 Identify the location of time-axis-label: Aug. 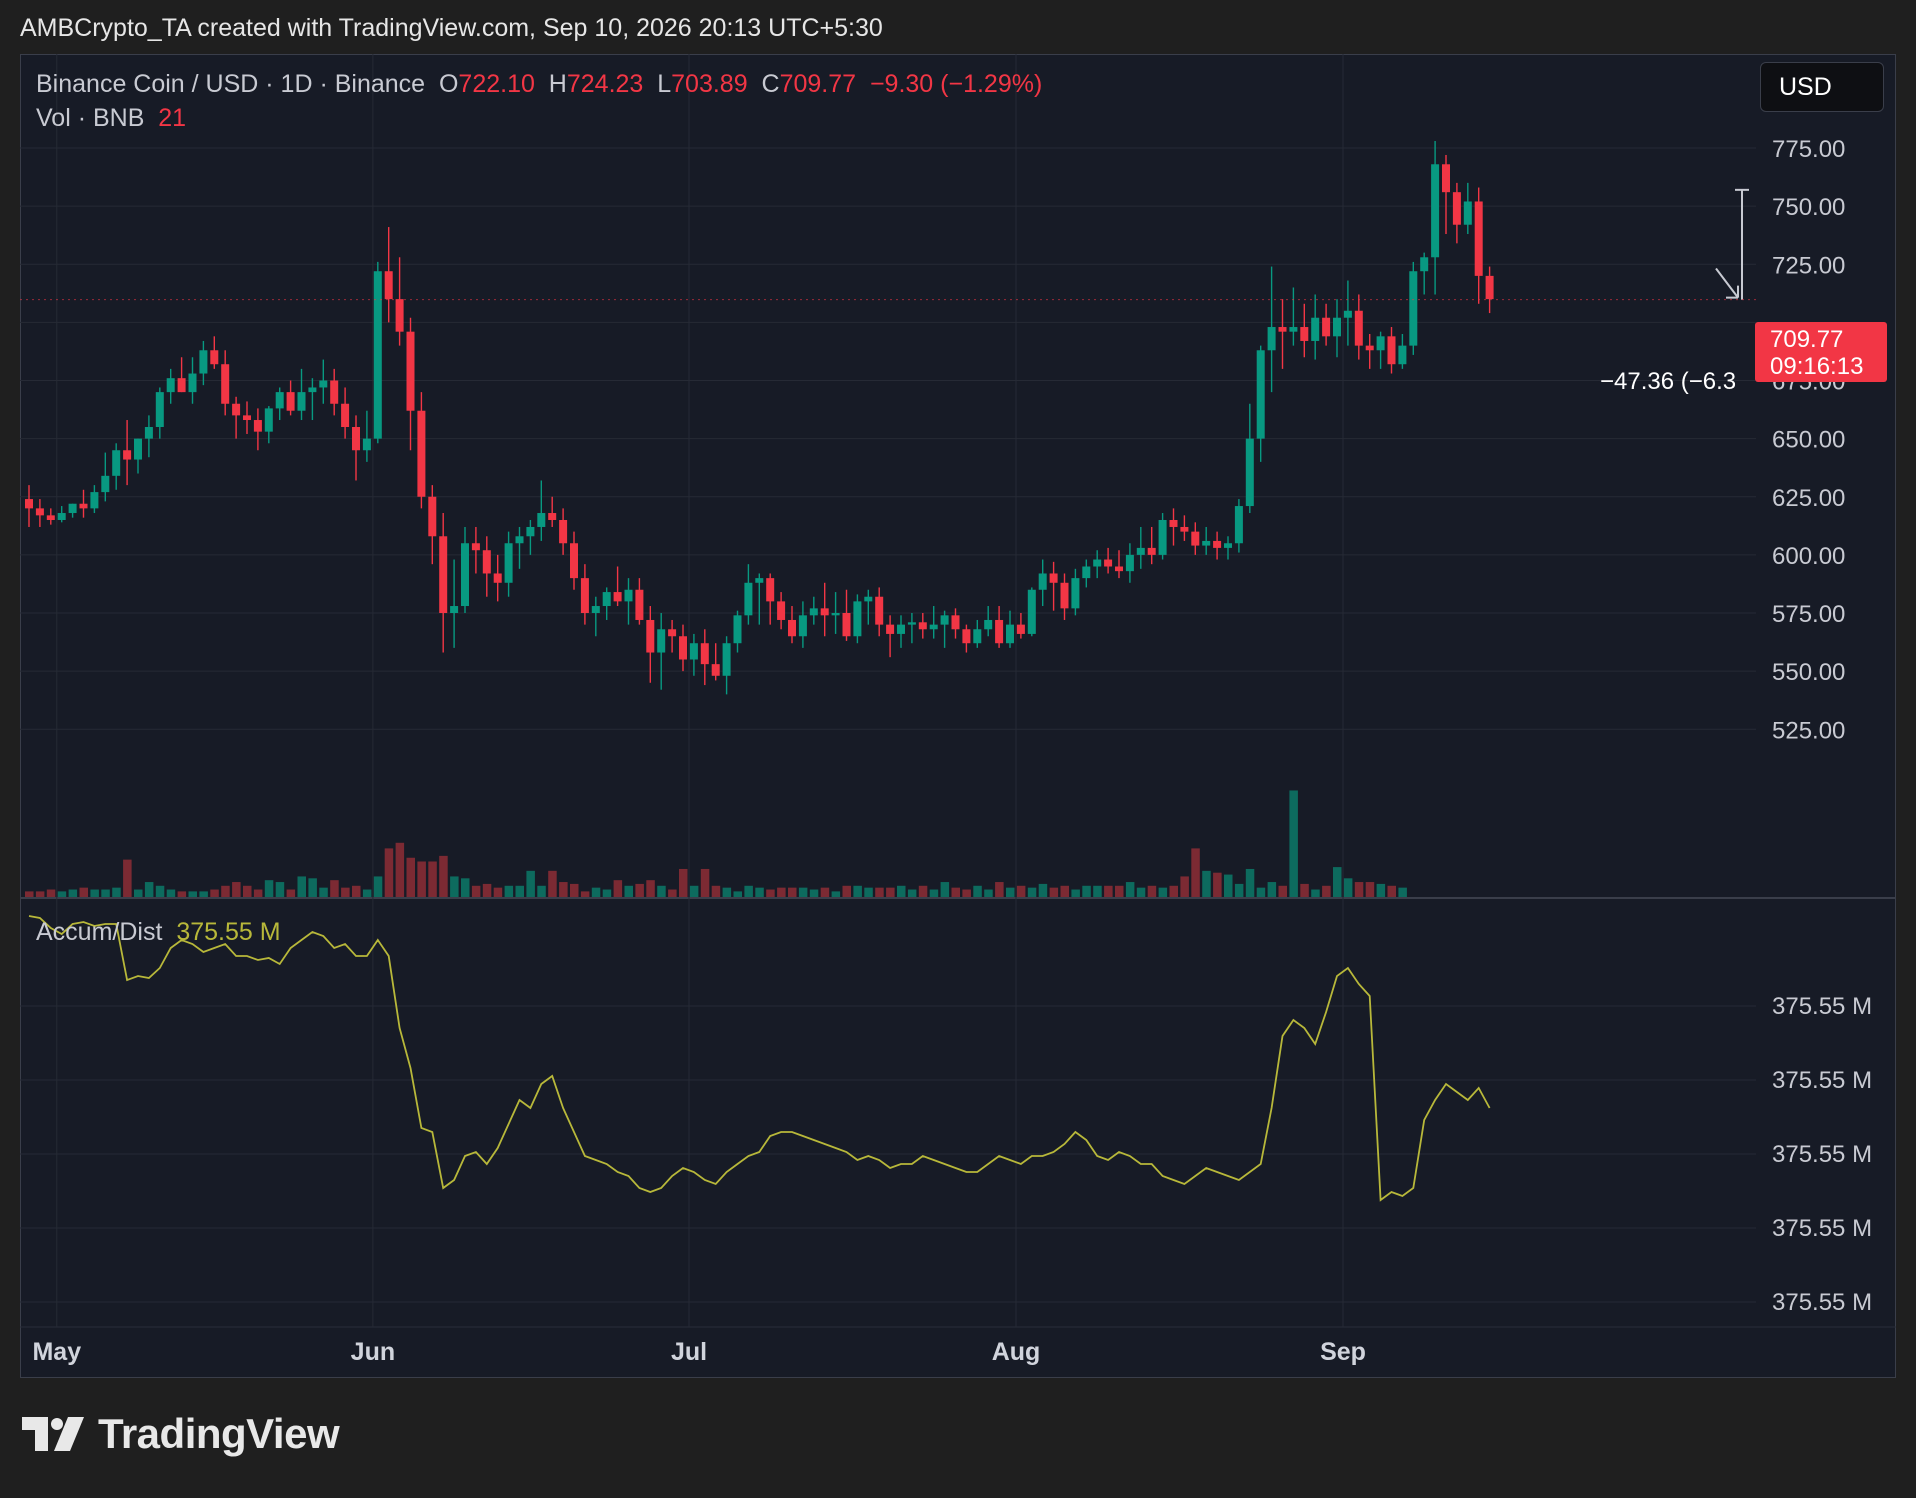
(1016, 1352).